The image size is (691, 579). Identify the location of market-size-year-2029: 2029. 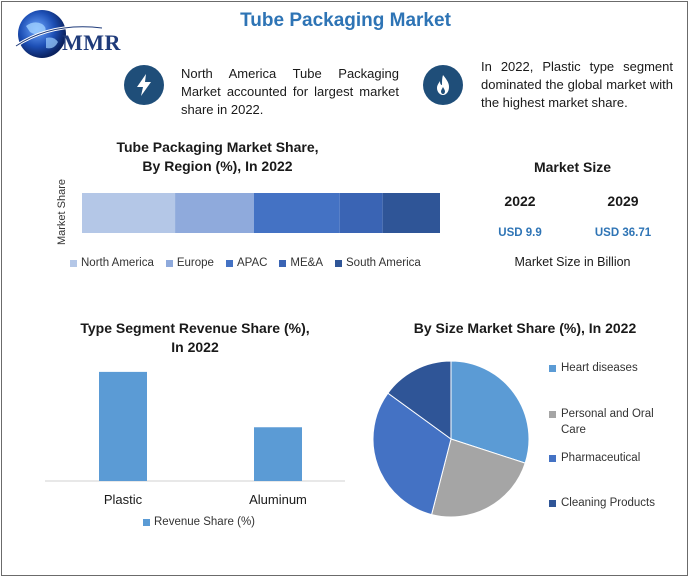
(623, 201).